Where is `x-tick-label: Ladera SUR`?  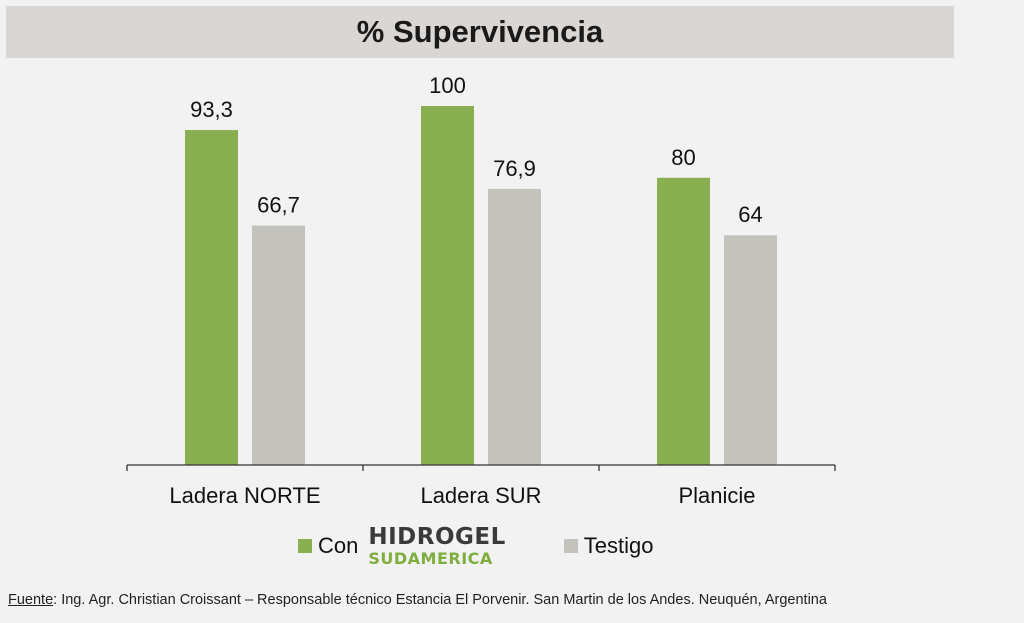
x-tick-label: Ladera SUR is located at coordinates (480, 495).